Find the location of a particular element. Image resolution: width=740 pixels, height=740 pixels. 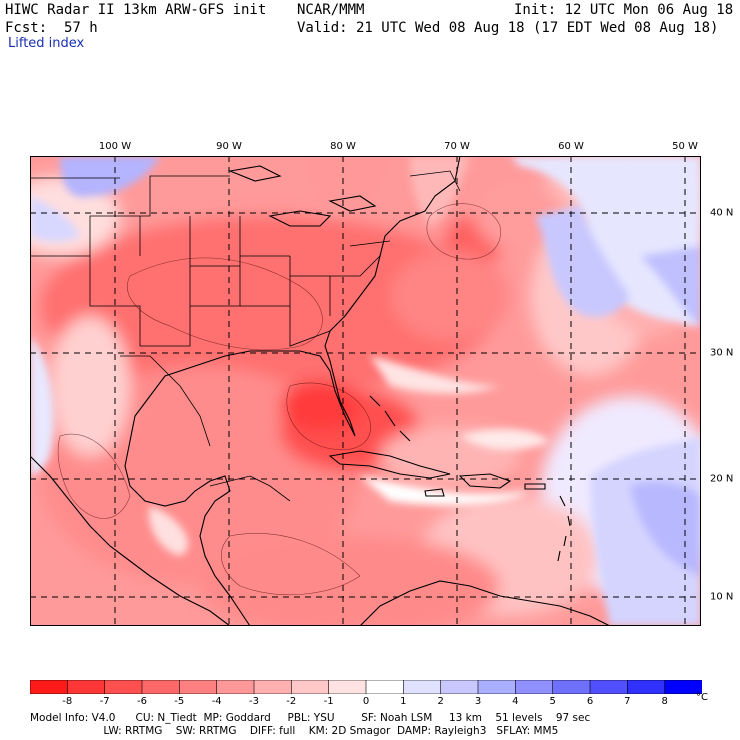

colorbar-tick-label: -7 is located at coordinates (104, 701).